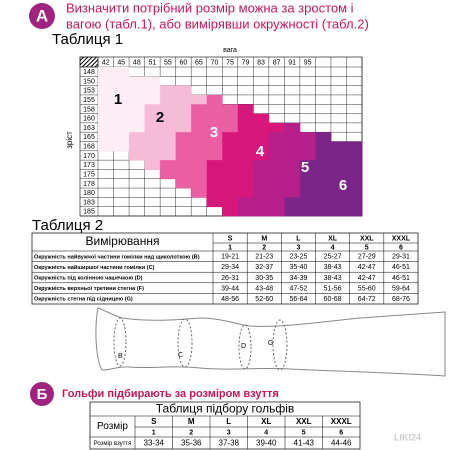 The width and height of the screenshot is (450, 450). What do you see at coordinates (333, 299) in the screenshot?
I see `cell-value: 60-68` at bounding box center [333, 299].